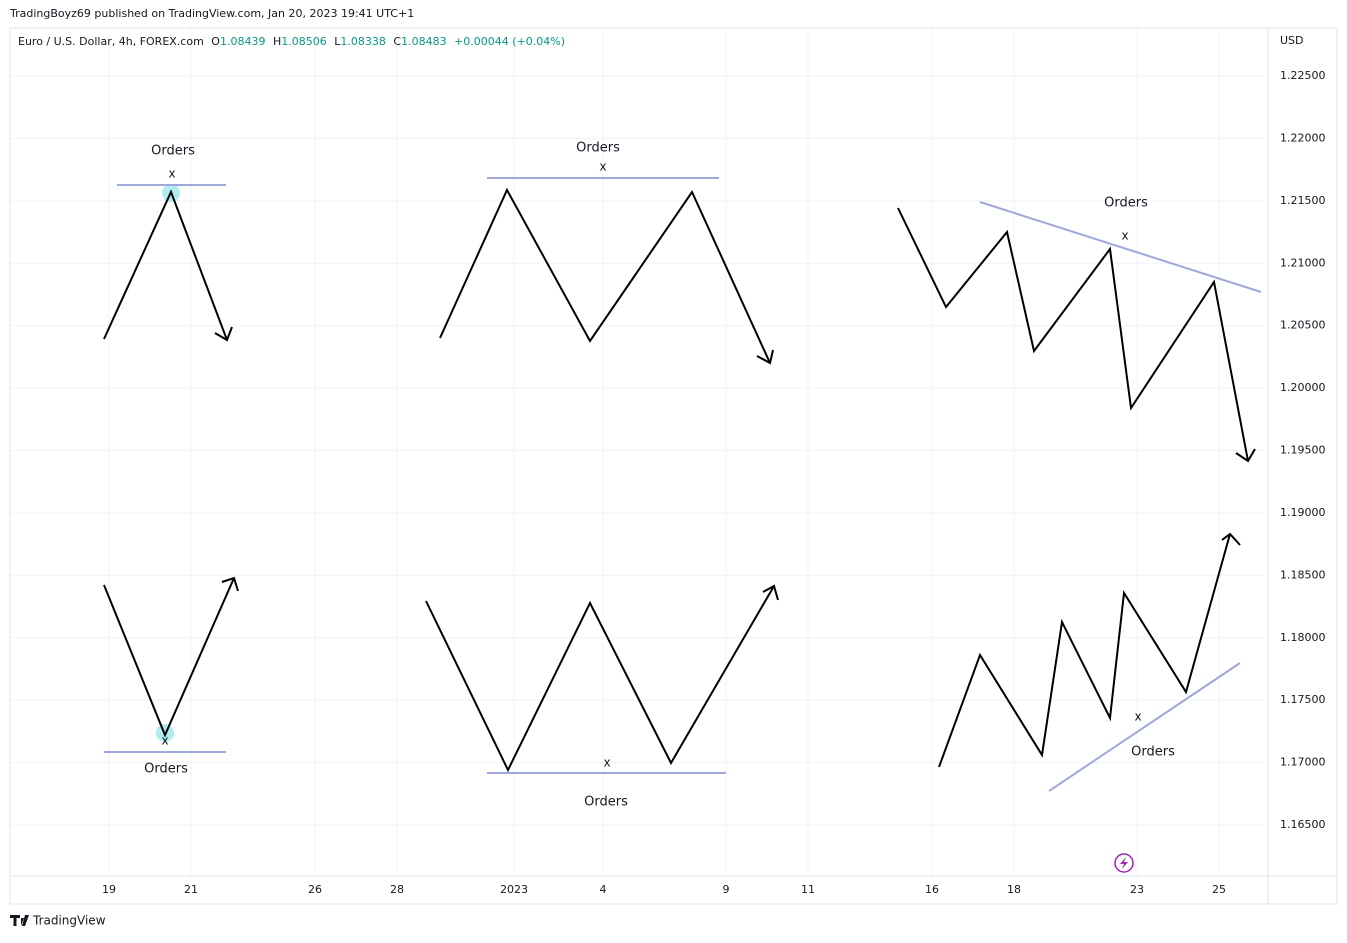  I want to click on time-label: 26, so click(315, 889).